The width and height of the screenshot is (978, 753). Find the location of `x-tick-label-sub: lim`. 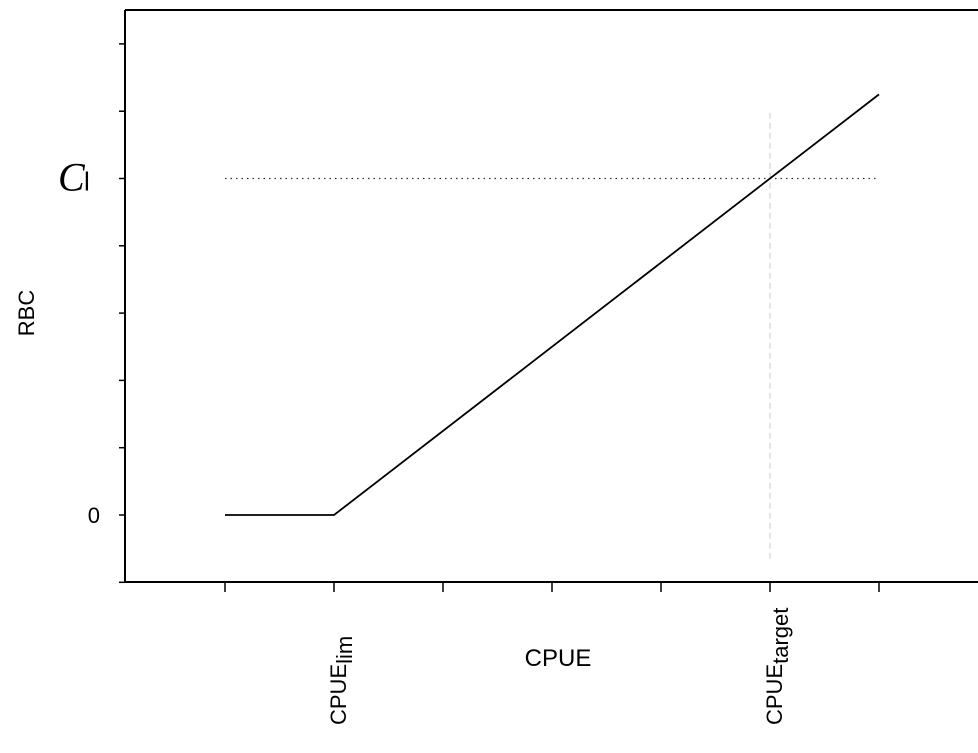

x-tick-label-sub: lim is located at coordinates (344, 650).